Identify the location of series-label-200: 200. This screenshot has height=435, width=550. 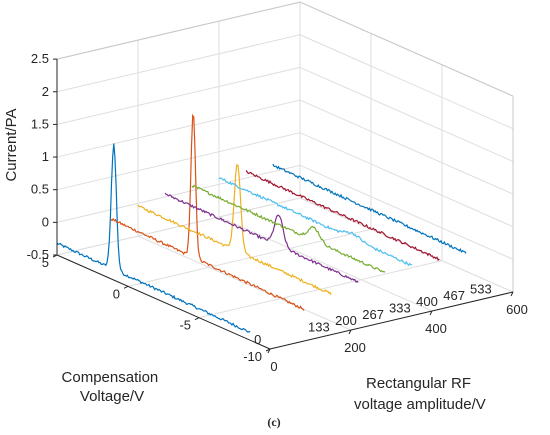
(346, 320).